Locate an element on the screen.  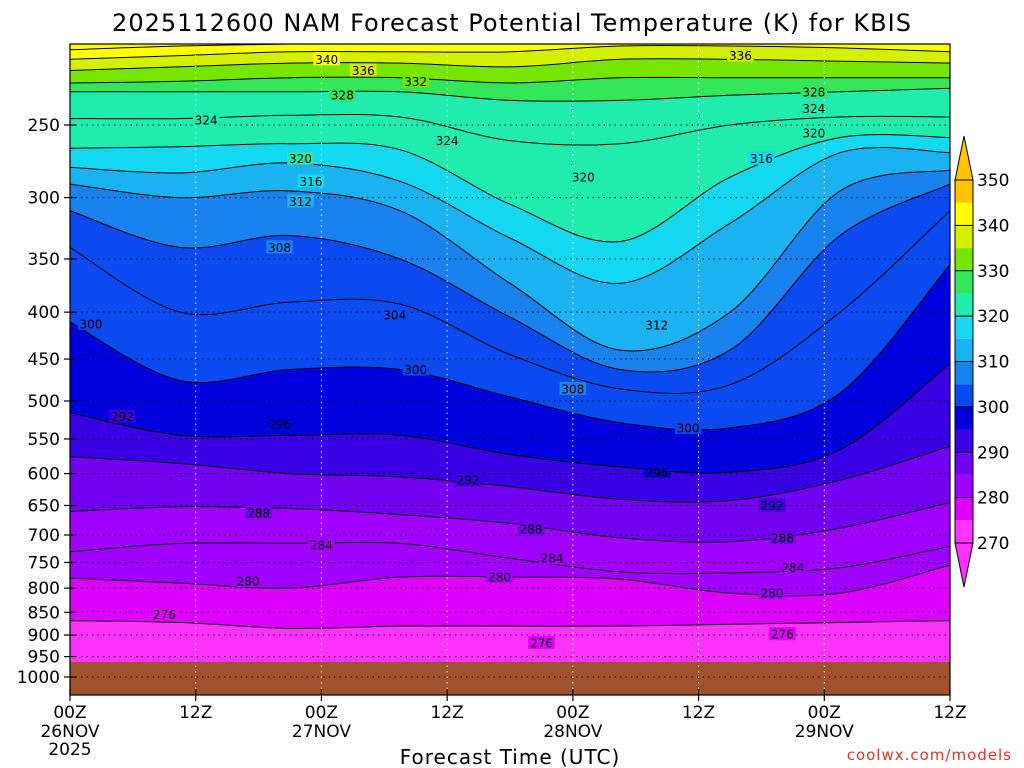
y-tick-label: 300 is located at coordinates (44, 199).